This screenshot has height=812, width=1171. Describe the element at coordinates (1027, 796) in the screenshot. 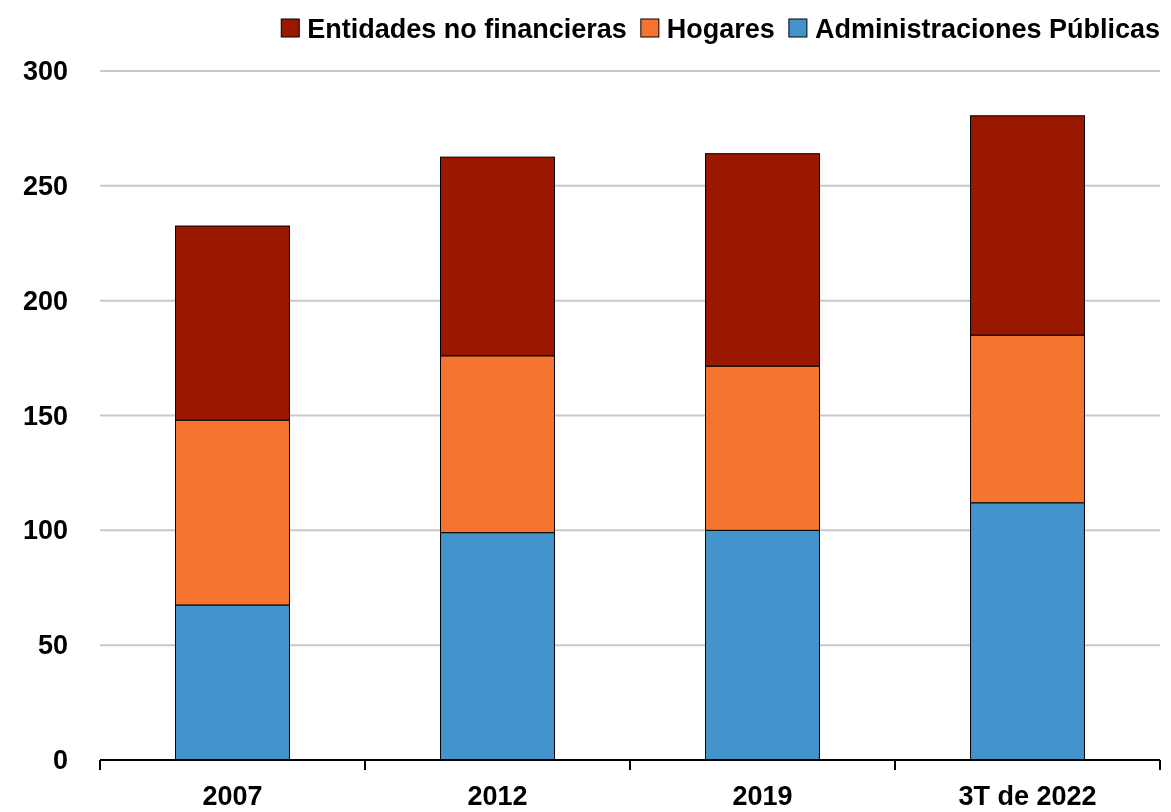

I see `x-tick-label: 3T de 2022` at that location.